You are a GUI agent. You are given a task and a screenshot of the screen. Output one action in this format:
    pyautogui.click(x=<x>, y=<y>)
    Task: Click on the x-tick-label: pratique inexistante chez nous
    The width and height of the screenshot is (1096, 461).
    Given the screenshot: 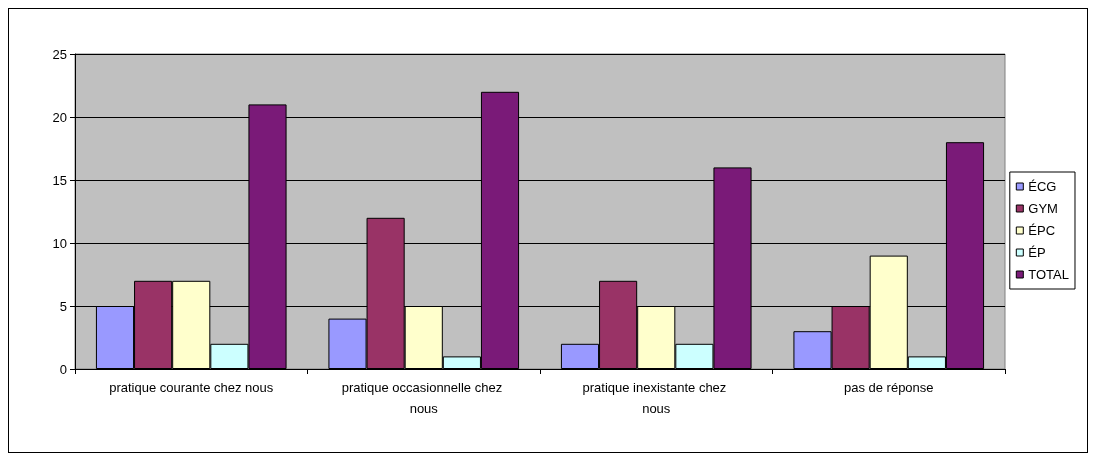 What is the action you would take?
    pyautogui.click(x=656, y=398)
    